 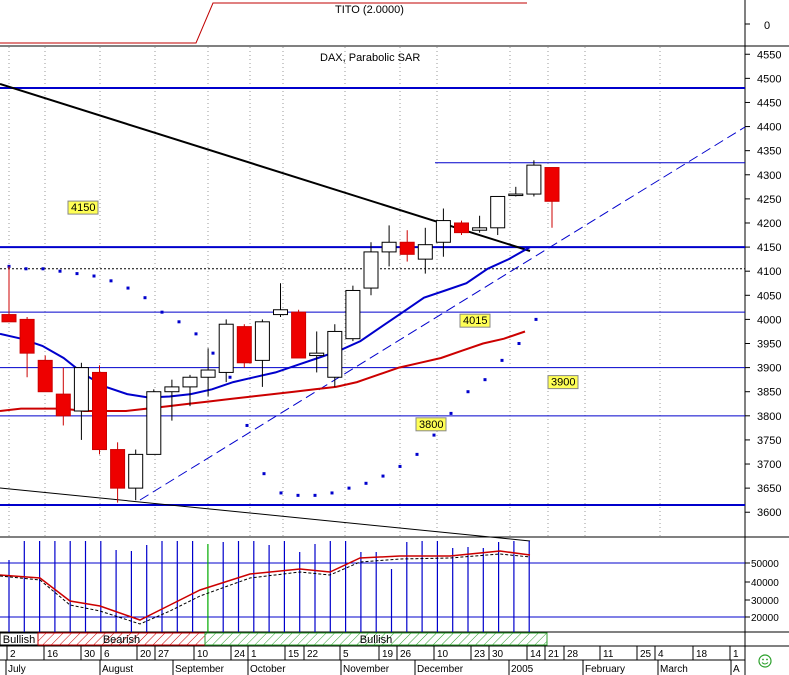 I want to click on volume-osc-black, so click(x=265, y=589).